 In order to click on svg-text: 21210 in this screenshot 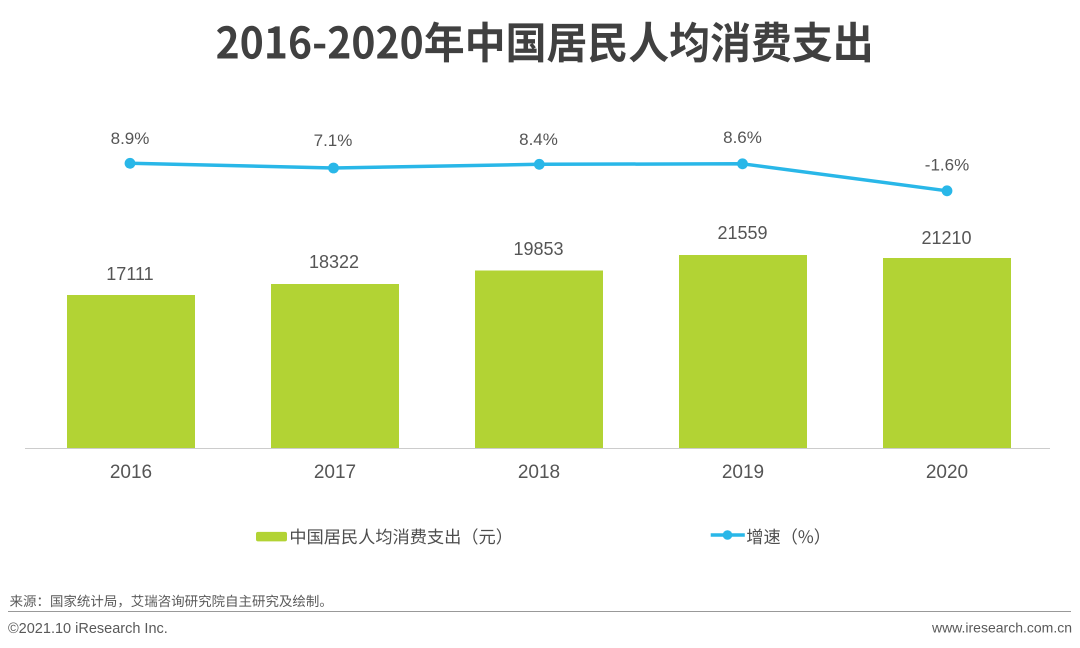, I will do `click(946, 238)`.